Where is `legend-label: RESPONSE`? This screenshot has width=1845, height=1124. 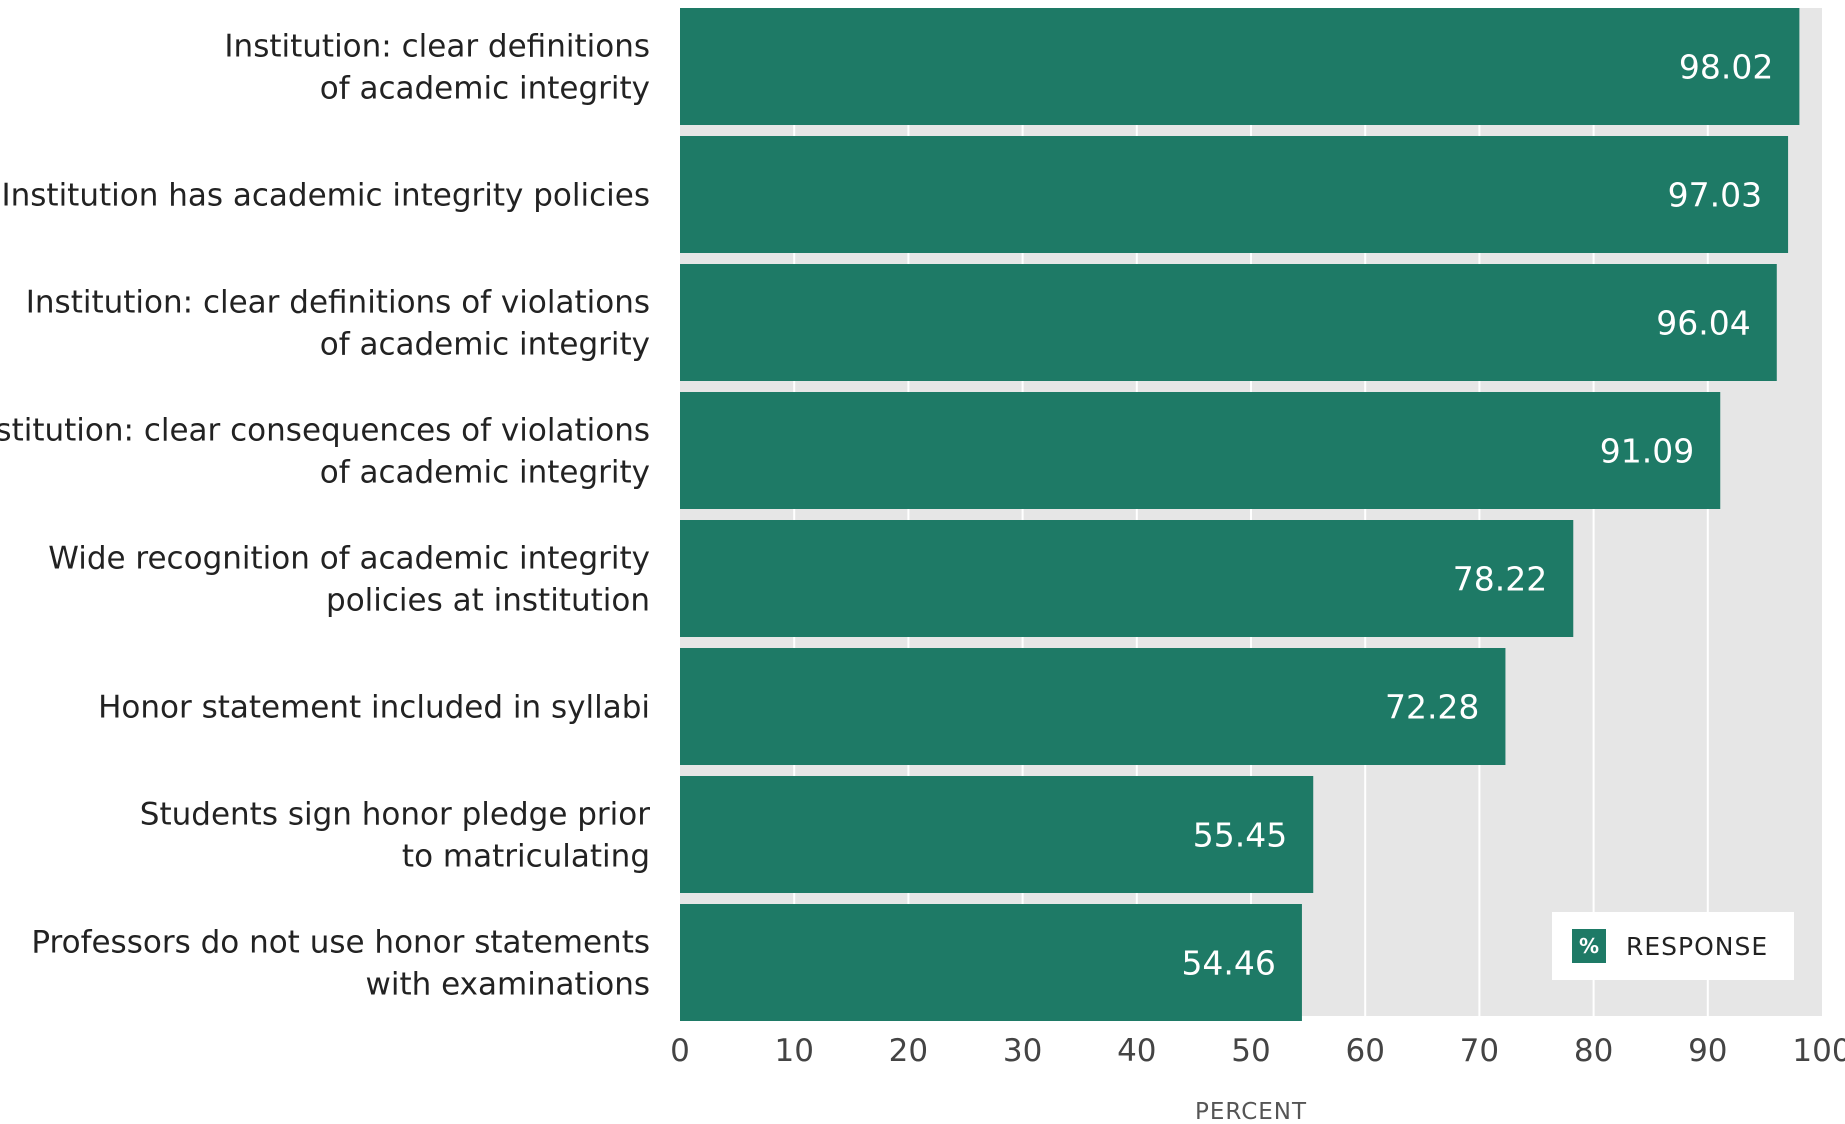
legend-label: RESPONSE is located at coordinates (1697, 946).